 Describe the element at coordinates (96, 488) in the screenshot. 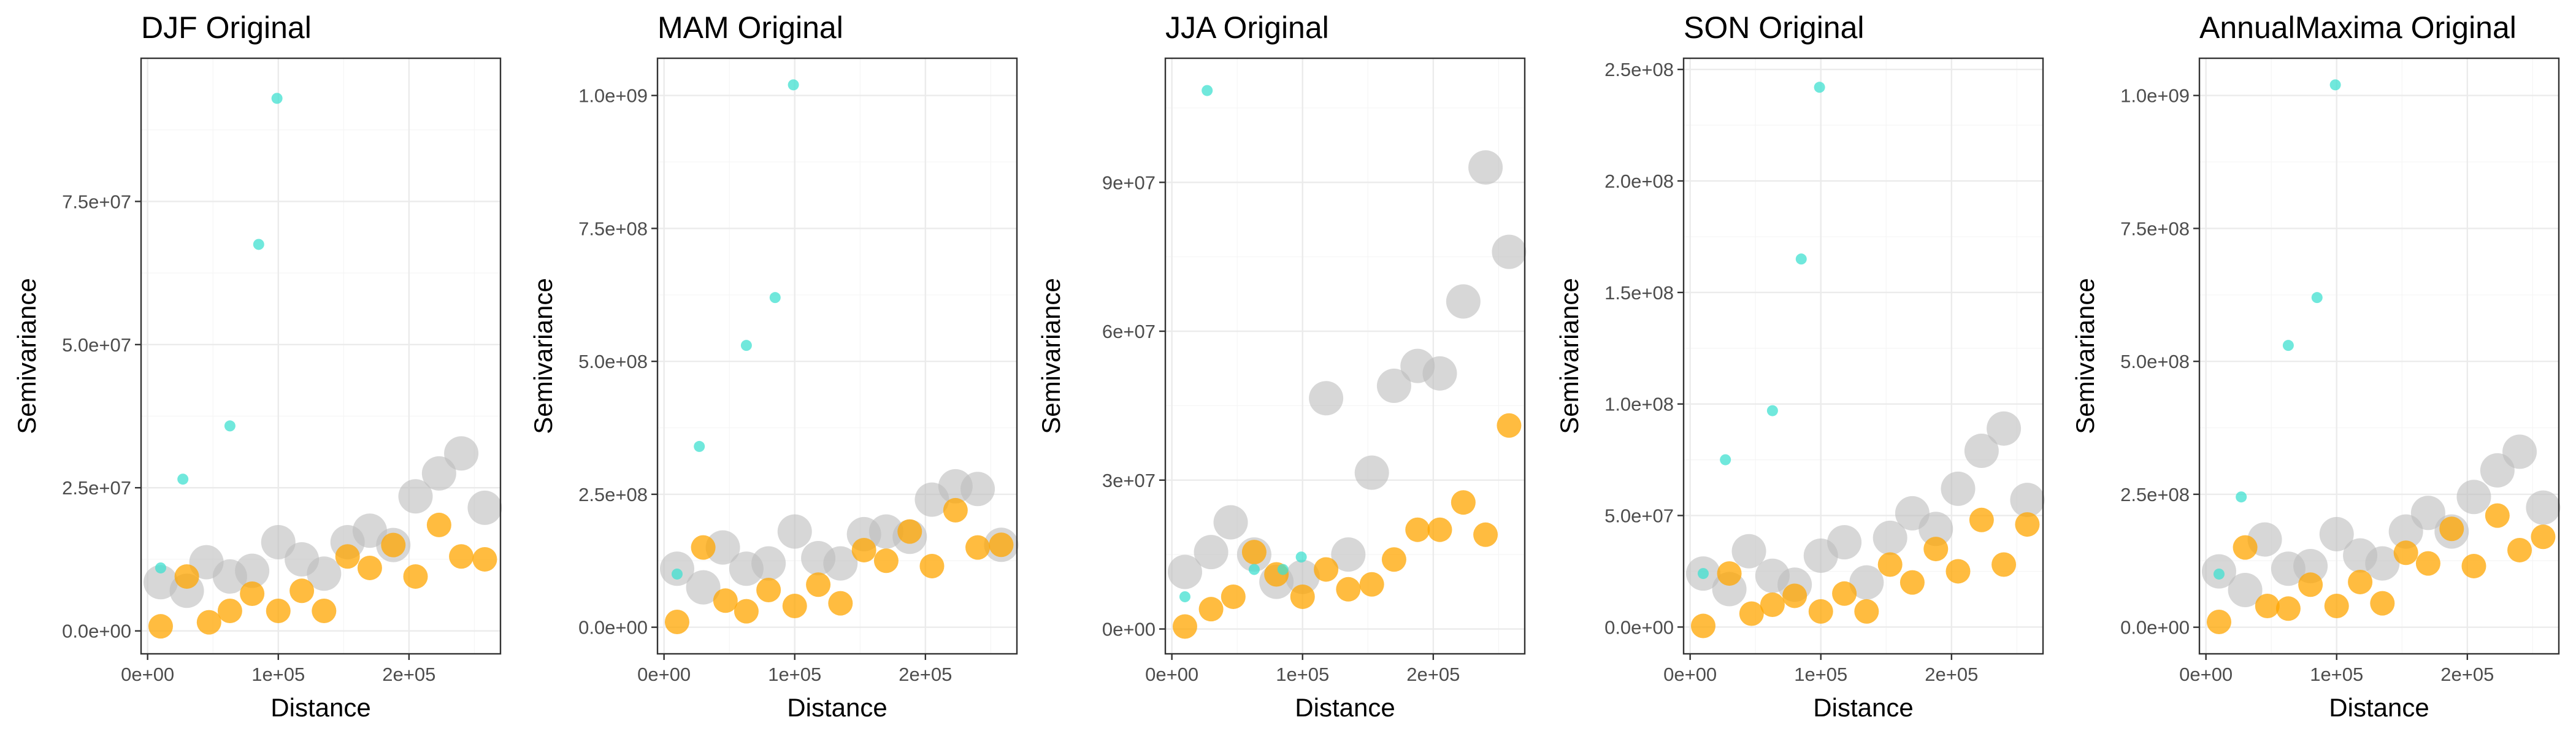

I see `y-tick-label: 2.5e+07` at that location.